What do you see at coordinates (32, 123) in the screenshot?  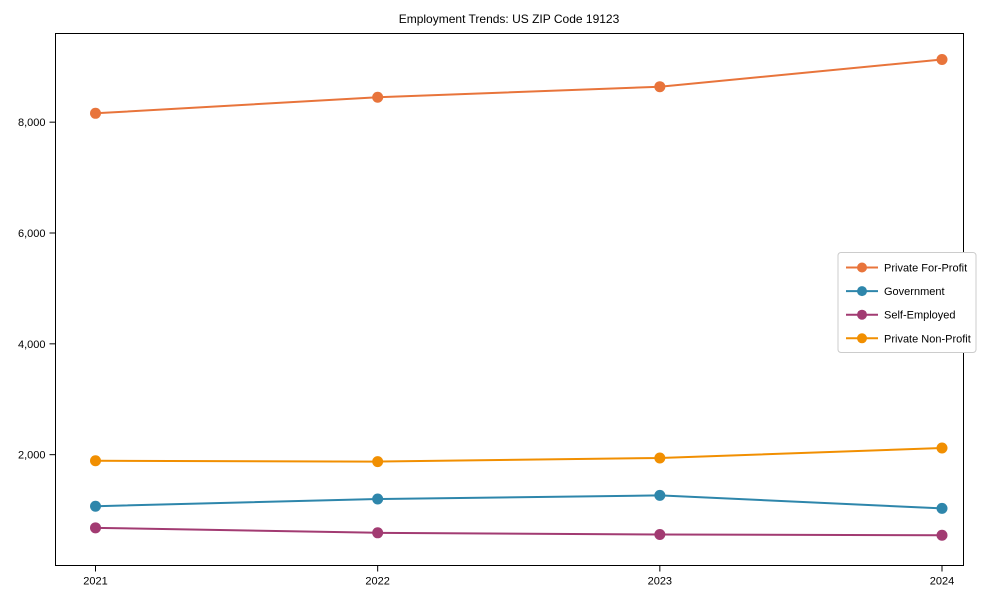 I see `y-tick-label: 8,000` at bounding box center [32, 123].